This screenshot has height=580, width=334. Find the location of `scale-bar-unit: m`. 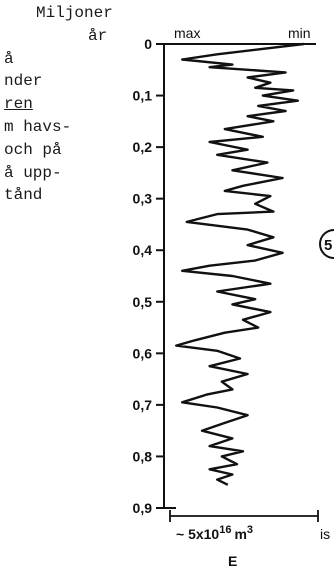

scale-bar-unit: m is located at coordinates (240, 534).